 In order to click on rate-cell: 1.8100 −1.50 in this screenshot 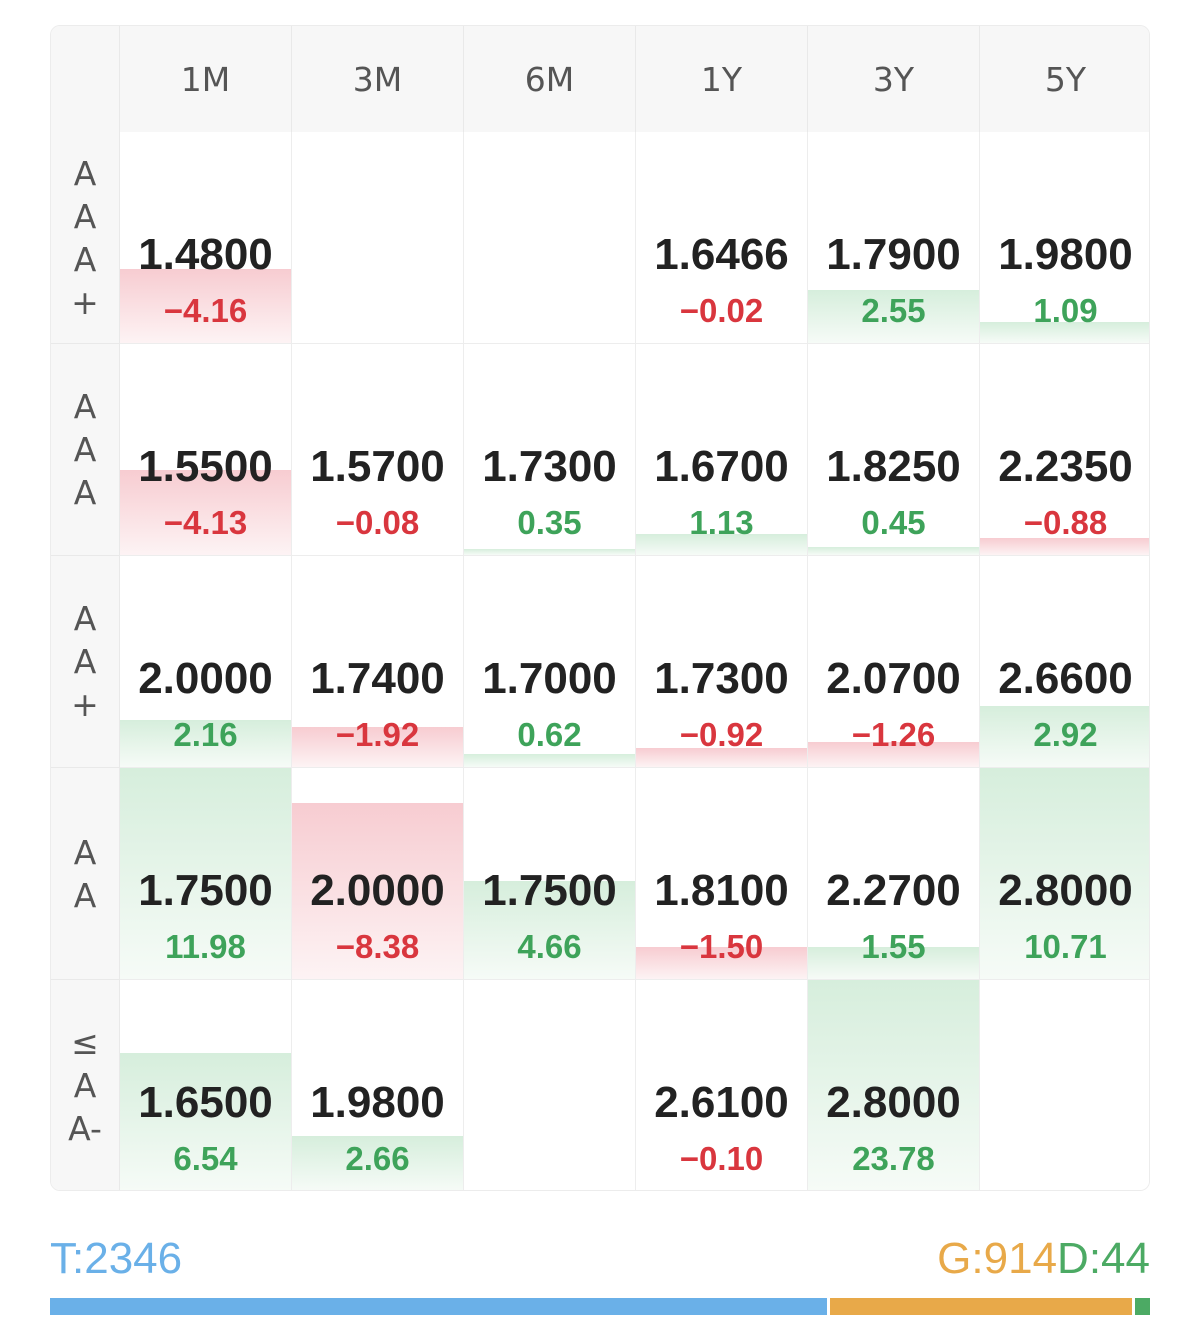, I will do `click(722, 874)`.